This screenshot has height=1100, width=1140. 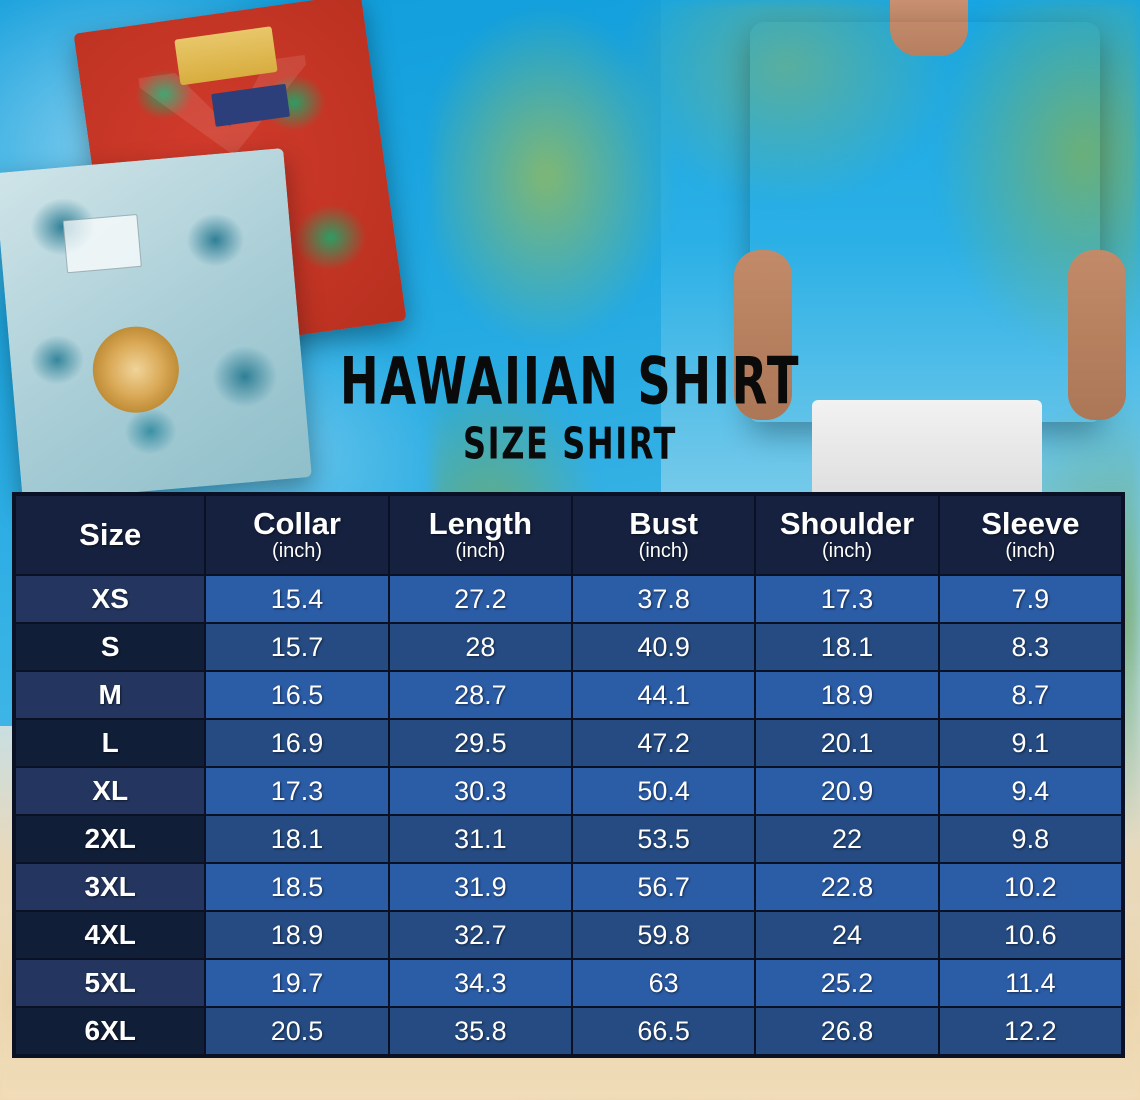 What do you see at coordinates (480, 983) in the screenshot?
I see `cell-length: 34.3` at bounding box center [480, 983].